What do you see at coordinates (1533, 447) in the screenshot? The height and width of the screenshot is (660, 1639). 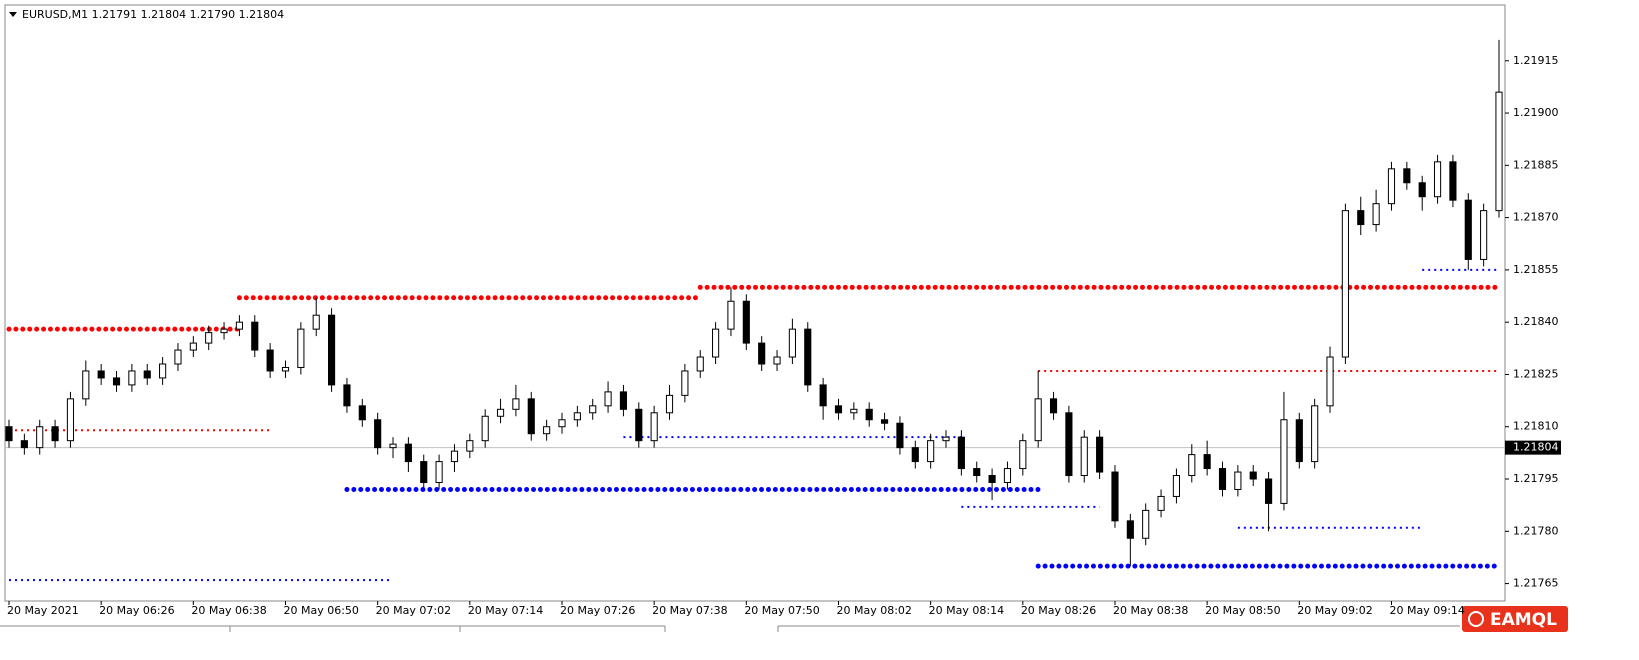 I see `price-label-box` at bounding box center [1533, 447].